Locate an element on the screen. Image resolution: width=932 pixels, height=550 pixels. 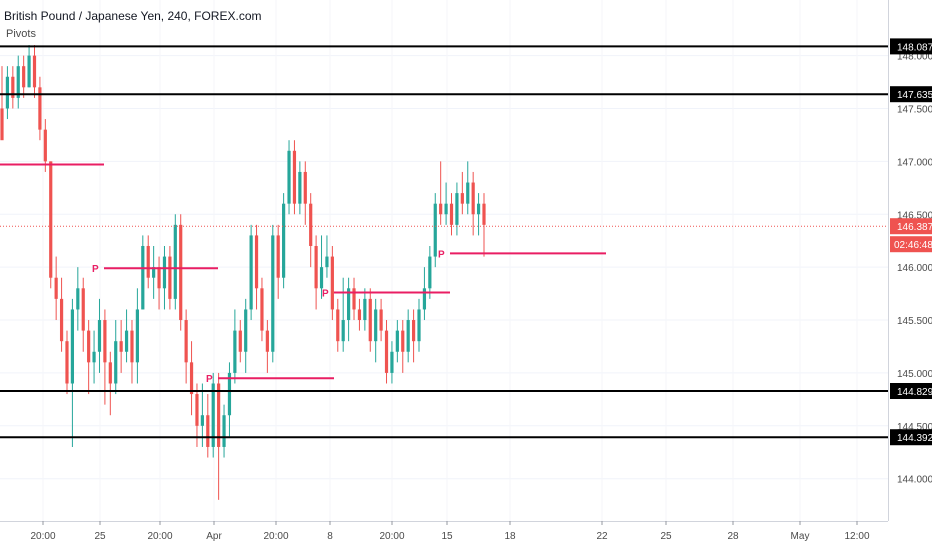
price-tick-label: 144.000 is located at coordinates (914, 480).